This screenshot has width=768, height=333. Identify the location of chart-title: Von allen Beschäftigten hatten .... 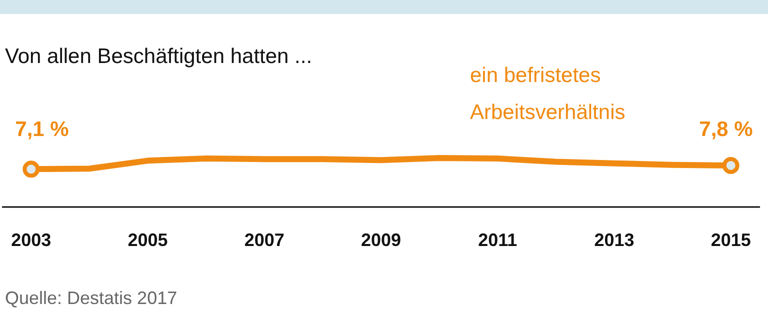
(158, 56).